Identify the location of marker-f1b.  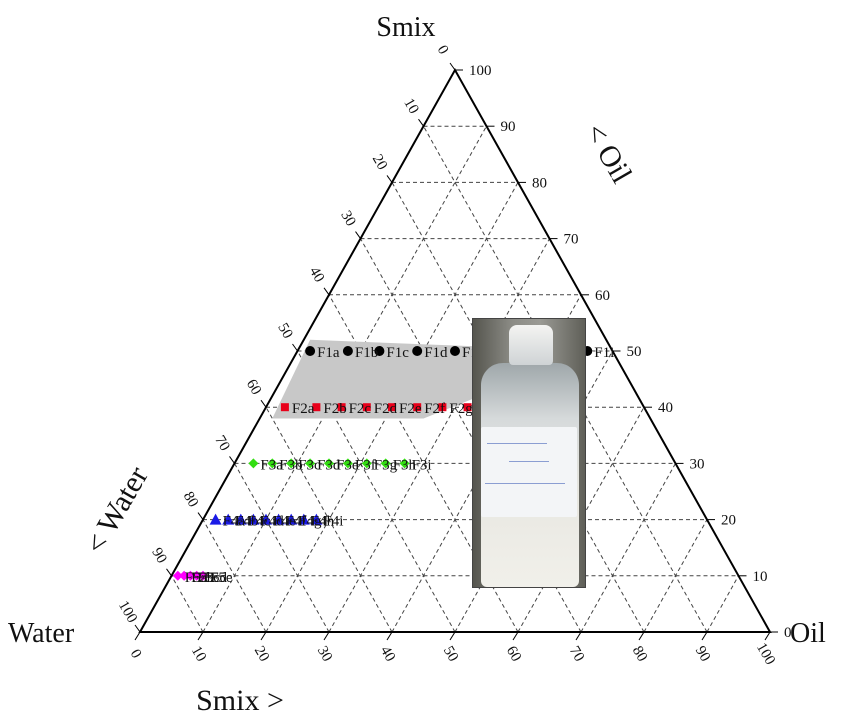
(347, 351).